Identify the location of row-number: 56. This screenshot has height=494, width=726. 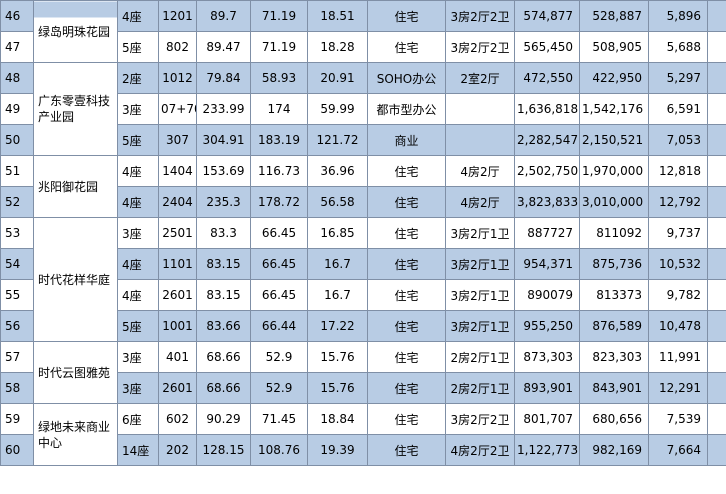
(17, 326).